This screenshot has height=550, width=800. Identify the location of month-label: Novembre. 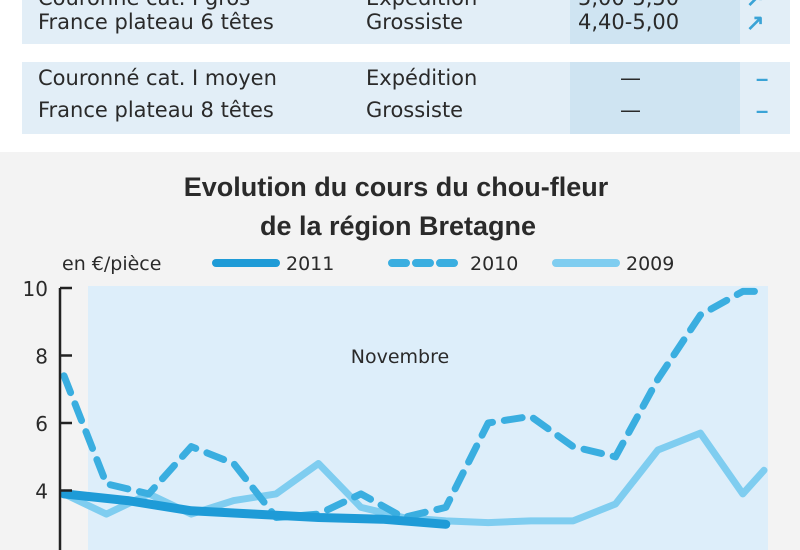
(400, 357).